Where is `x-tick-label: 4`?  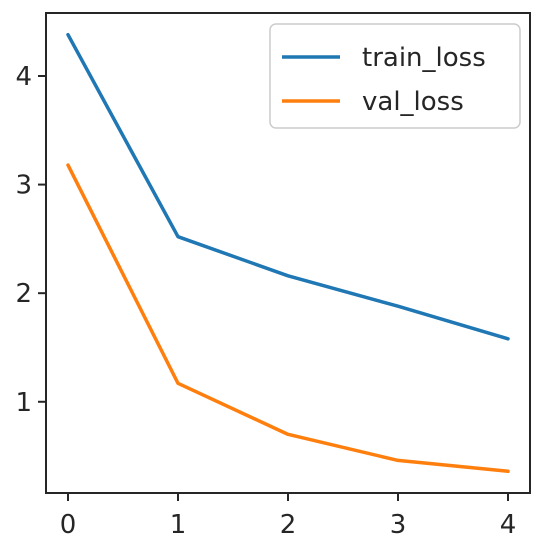 x-tick-label: 4 is located at coordinates (508, 525).